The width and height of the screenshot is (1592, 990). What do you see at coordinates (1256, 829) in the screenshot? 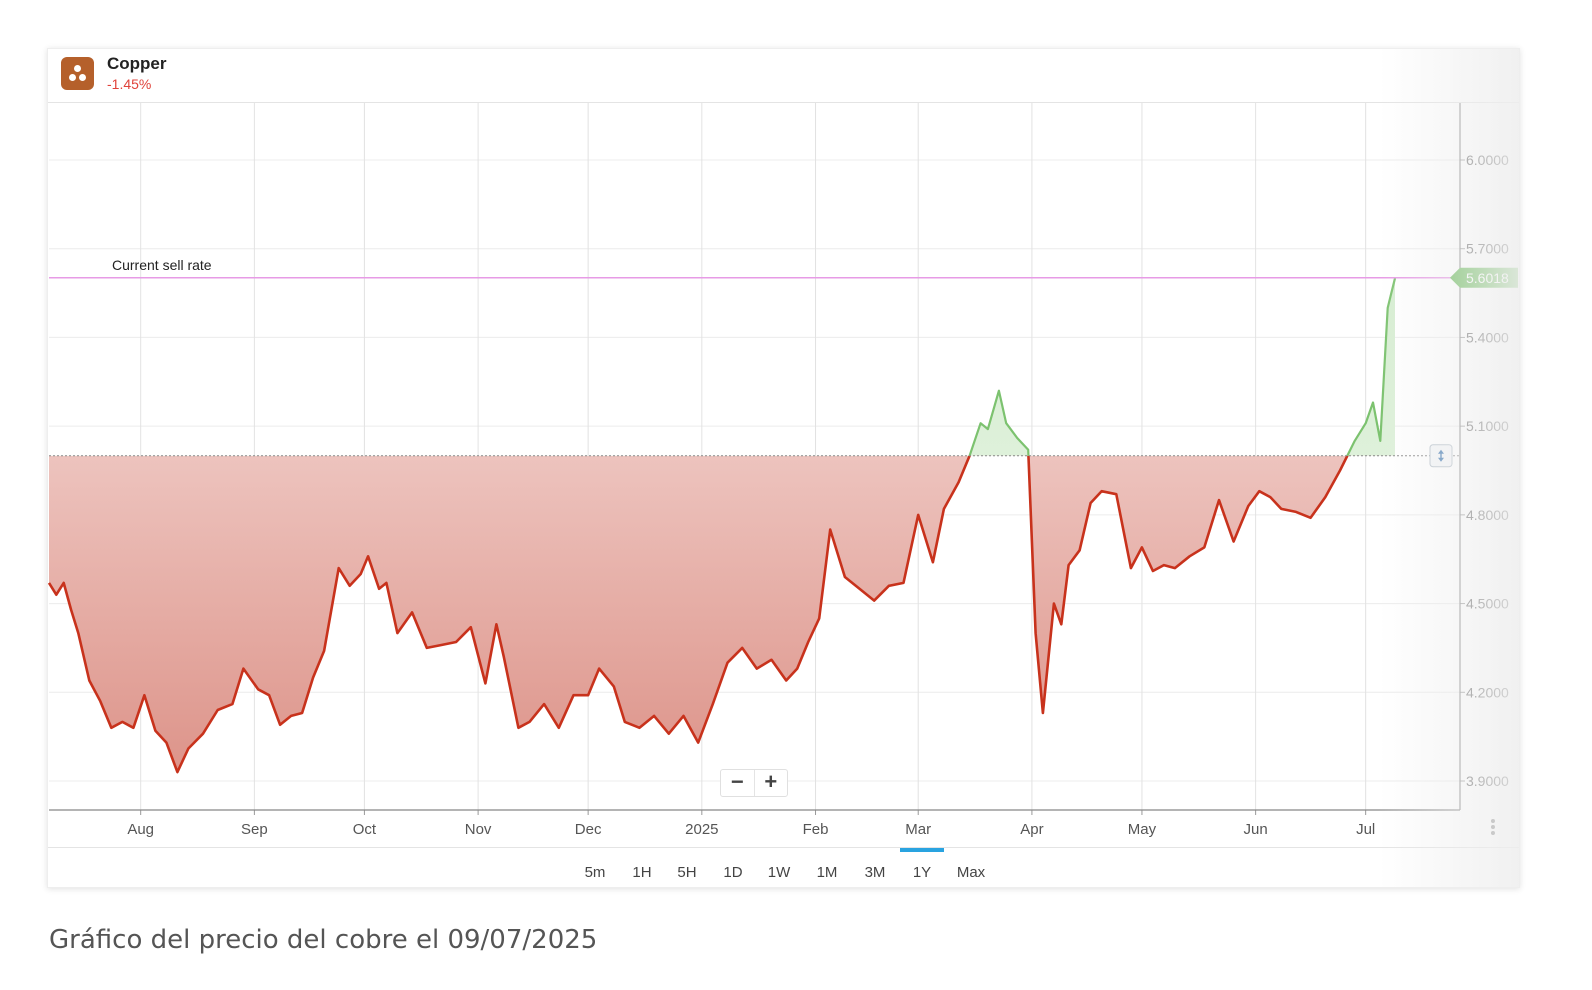
I see `x-tick-label: Jun` at bounding box center [1256, 829].